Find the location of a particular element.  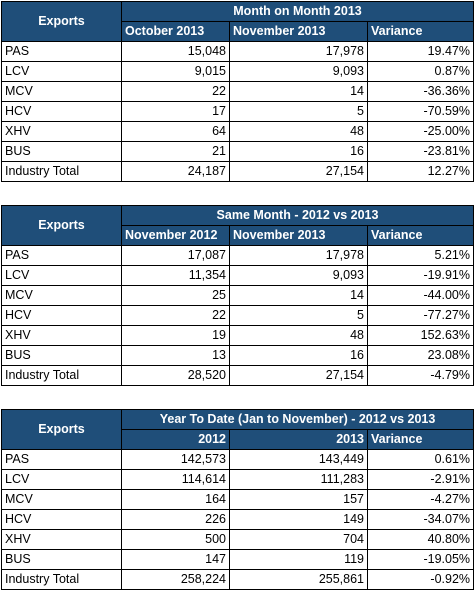

variance-cell: -23.81% is located at coordinates (420, 151).